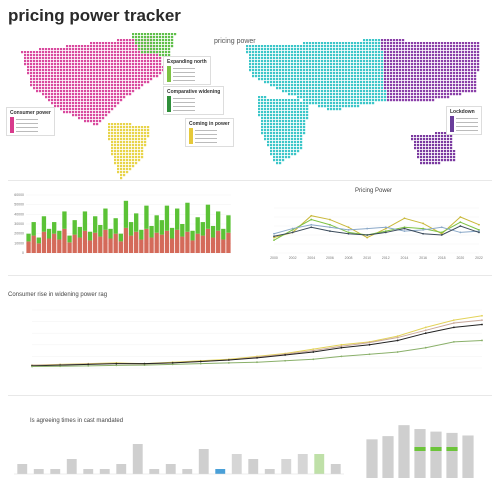 This screenshot has width=500, height=500. I want to click on x-tick-label: 2018, so click(442, 258).